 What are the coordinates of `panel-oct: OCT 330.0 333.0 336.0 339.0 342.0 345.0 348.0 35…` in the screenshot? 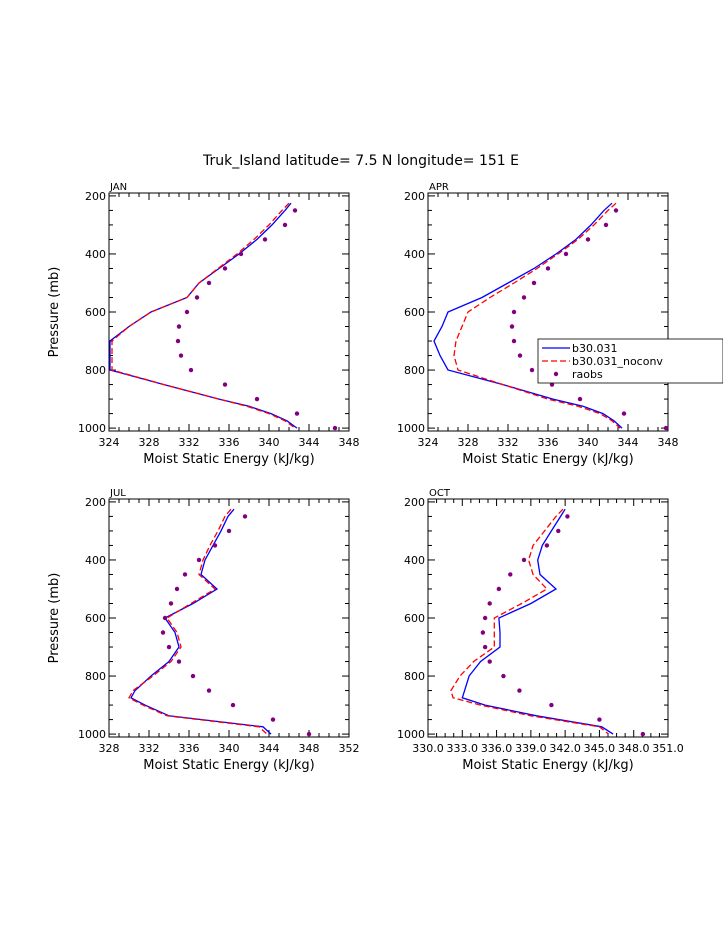 It's located at (540, 630).